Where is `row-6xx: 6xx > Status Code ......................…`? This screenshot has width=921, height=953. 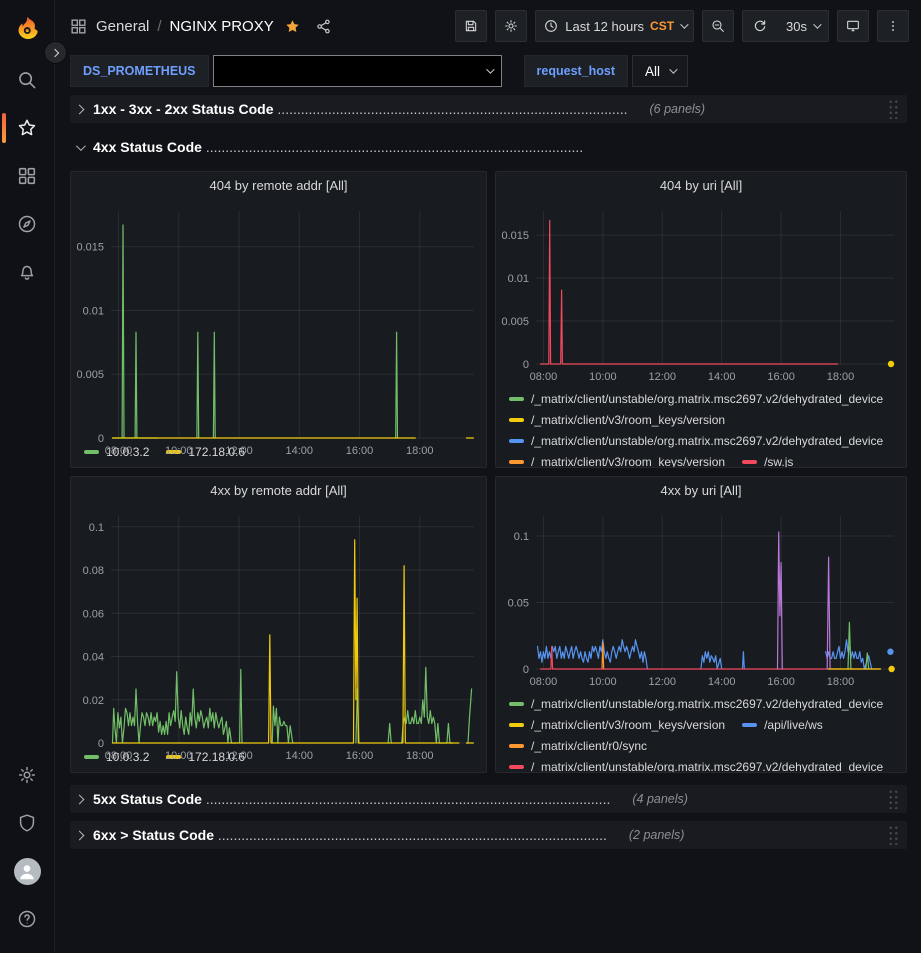 row-6xx: 6xx > Status Code ......................… is located at coordinates (488, 835).